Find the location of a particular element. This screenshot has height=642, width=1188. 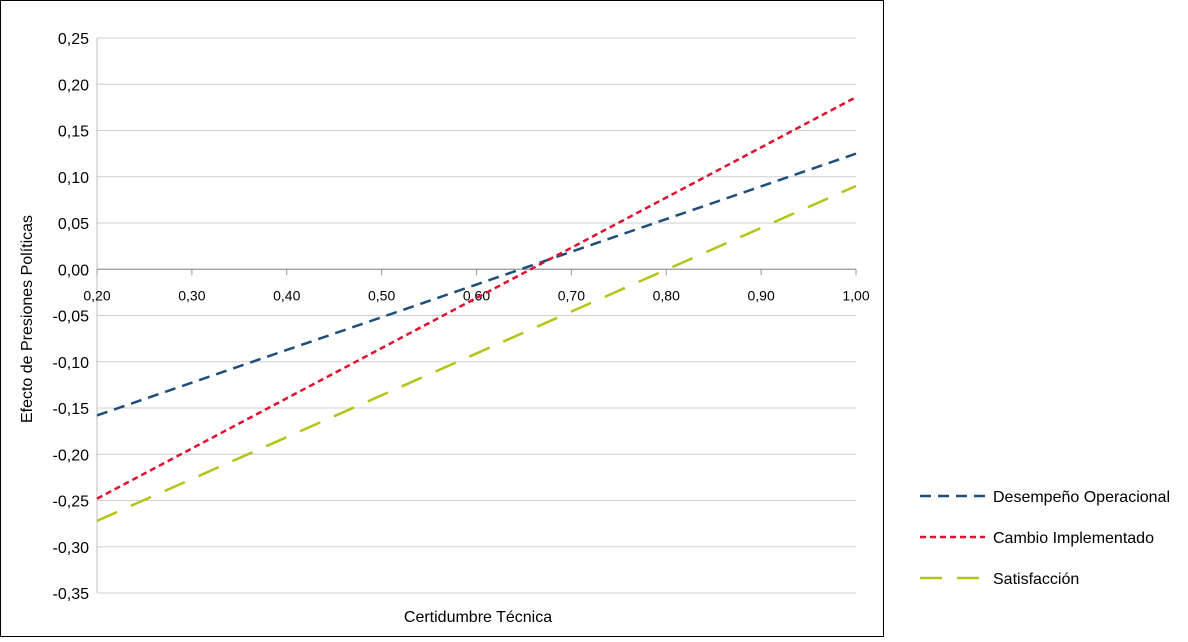

x-tick-label: 1,00 is located at coordinates (855, 295).